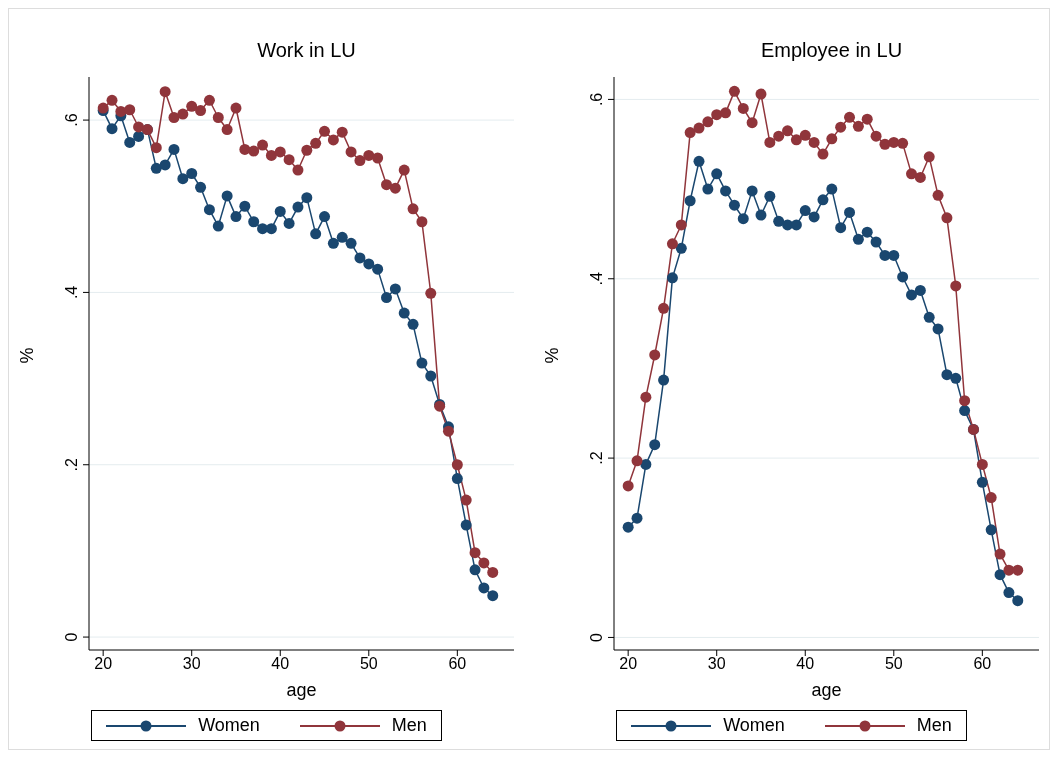 The width and height of the screenshot is (1059, 773). Describe the element at coordinates (831, 51) in the screenshot. I see `chart-title: Employee in LU` at that location.